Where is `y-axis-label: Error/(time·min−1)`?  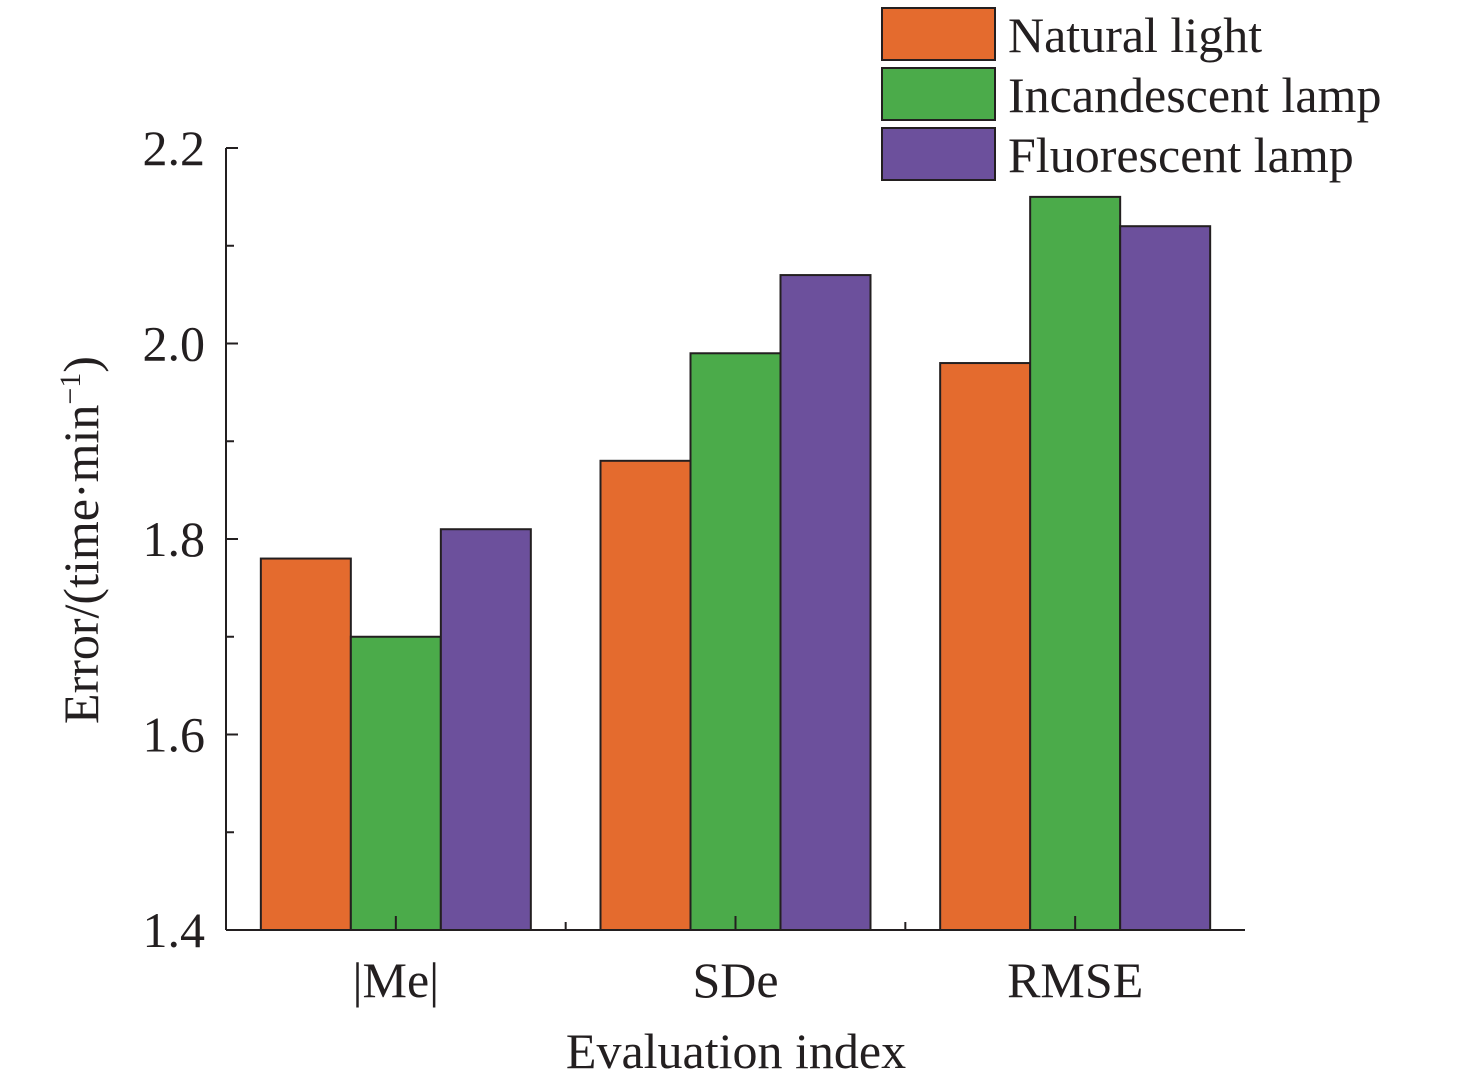
y-axis-label: Error/(time·min−1) is located at coordinates (81, 540).